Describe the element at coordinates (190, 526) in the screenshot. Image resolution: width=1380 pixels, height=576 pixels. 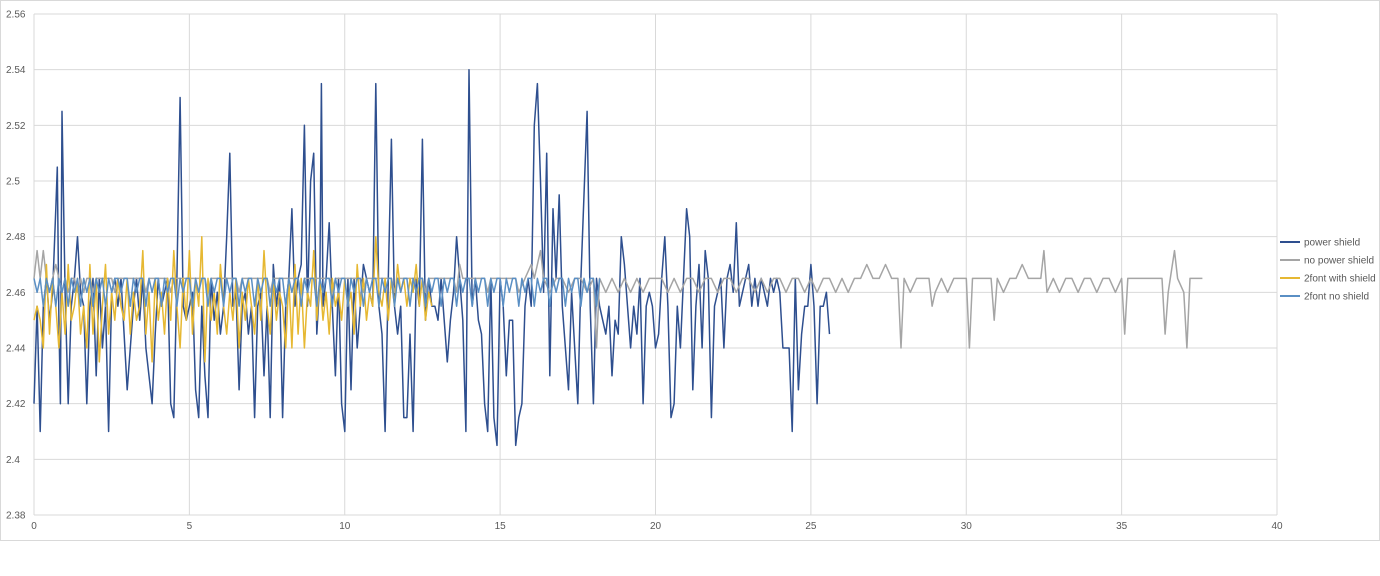
I see `x-tick-label: 5` at that location.